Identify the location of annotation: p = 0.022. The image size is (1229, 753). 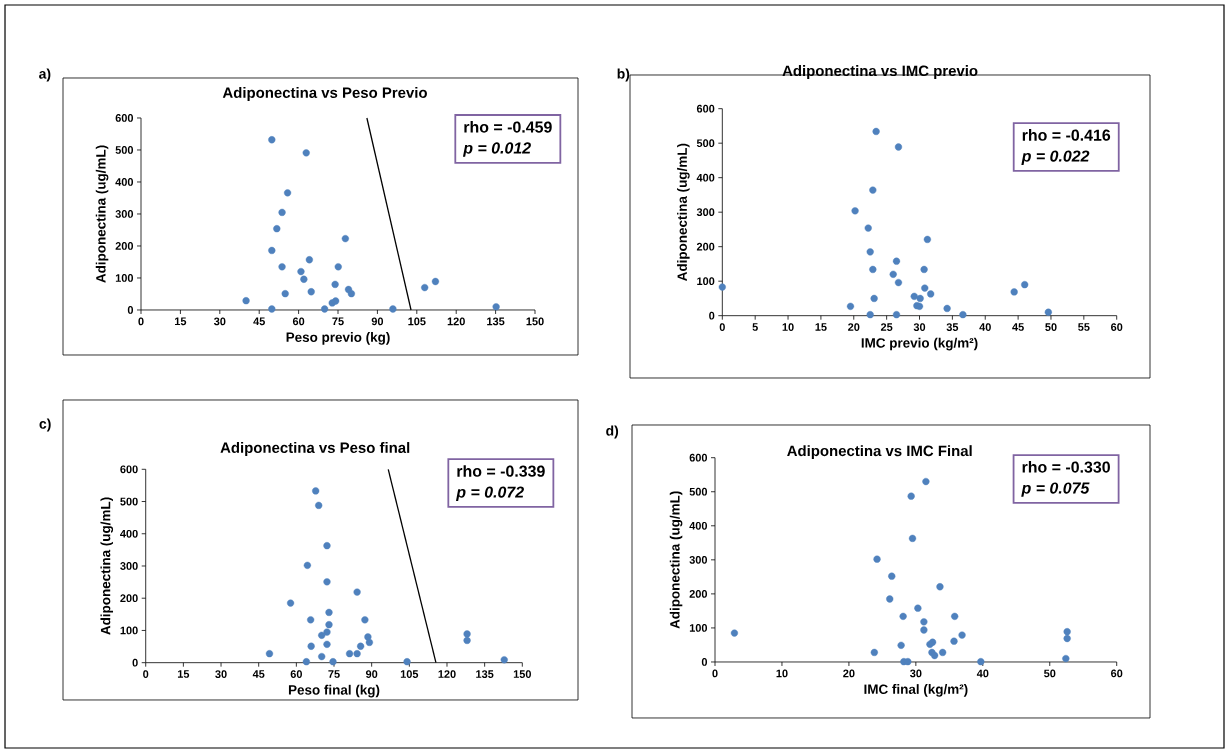
(1055, 157).